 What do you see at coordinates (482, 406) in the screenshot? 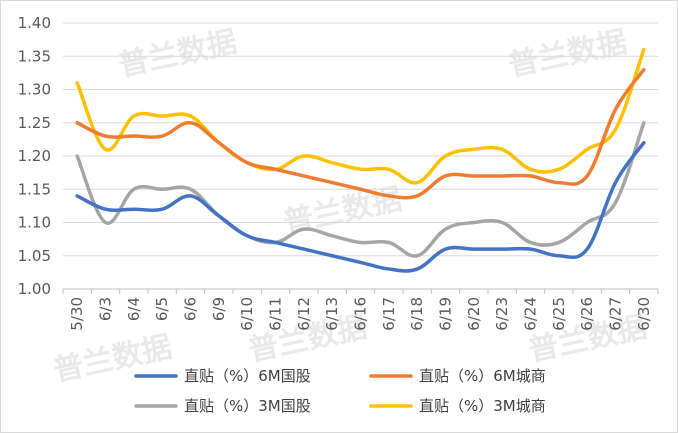
I see `legend-label: 直贴（%）3M城商` at bounding box center [482, 406].